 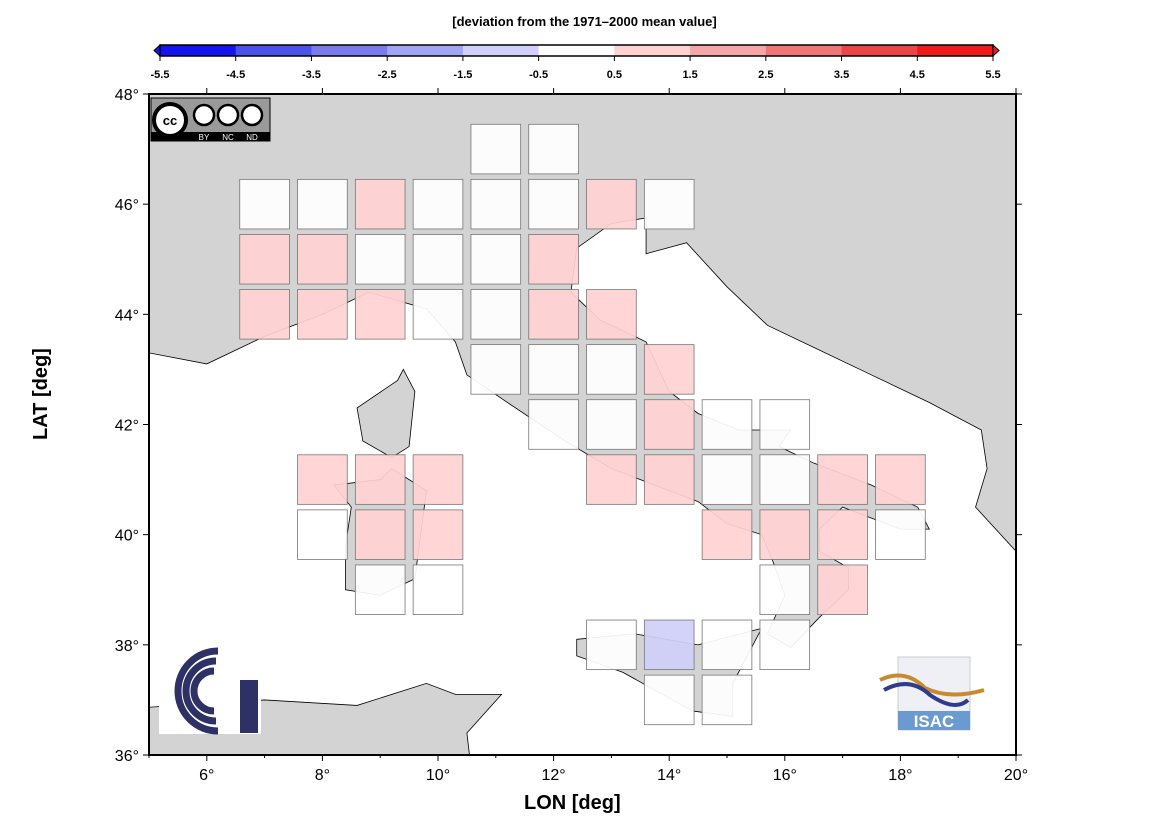 I want to click on x-tick-label: 20°, so click(x=1016, y=775).